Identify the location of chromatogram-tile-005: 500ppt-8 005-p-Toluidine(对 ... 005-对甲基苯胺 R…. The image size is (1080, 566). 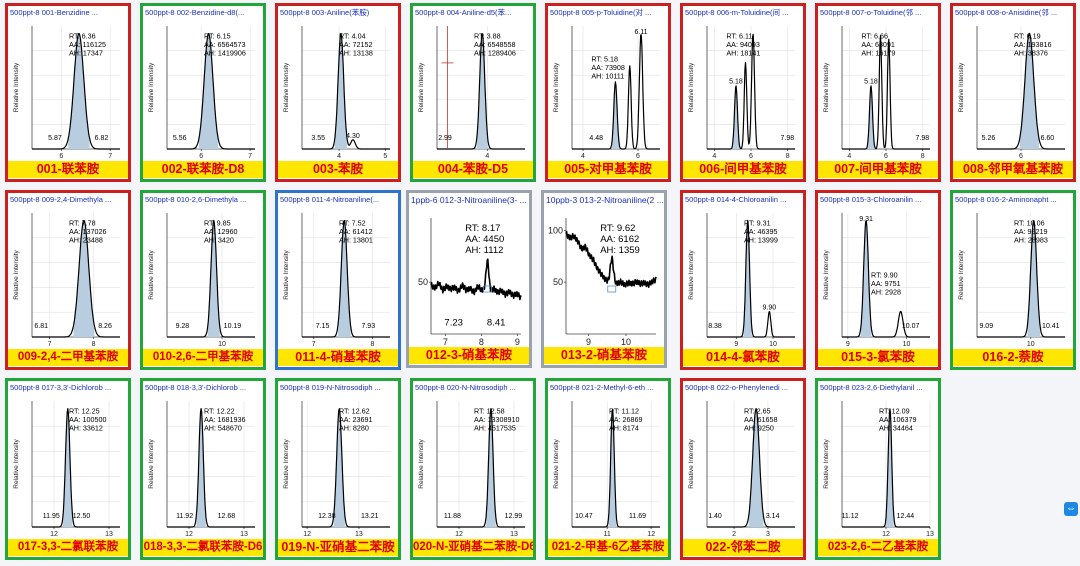
(608, 92).